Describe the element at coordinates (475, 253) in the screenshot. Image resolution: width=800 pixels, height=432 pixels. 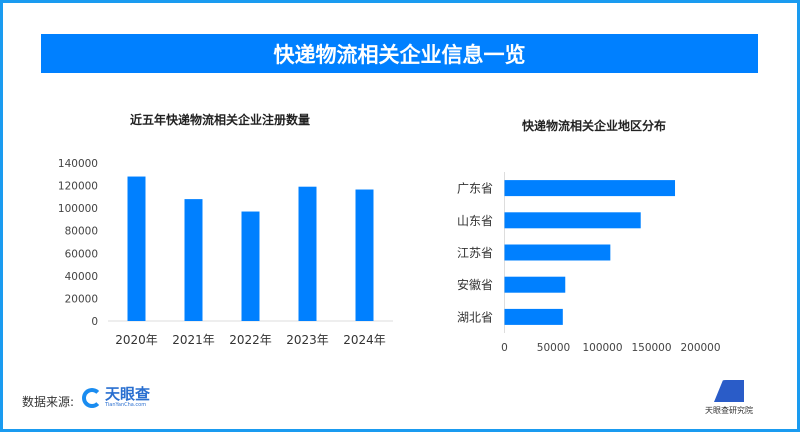
I see `y-tick-label: 江苏省` at that location.